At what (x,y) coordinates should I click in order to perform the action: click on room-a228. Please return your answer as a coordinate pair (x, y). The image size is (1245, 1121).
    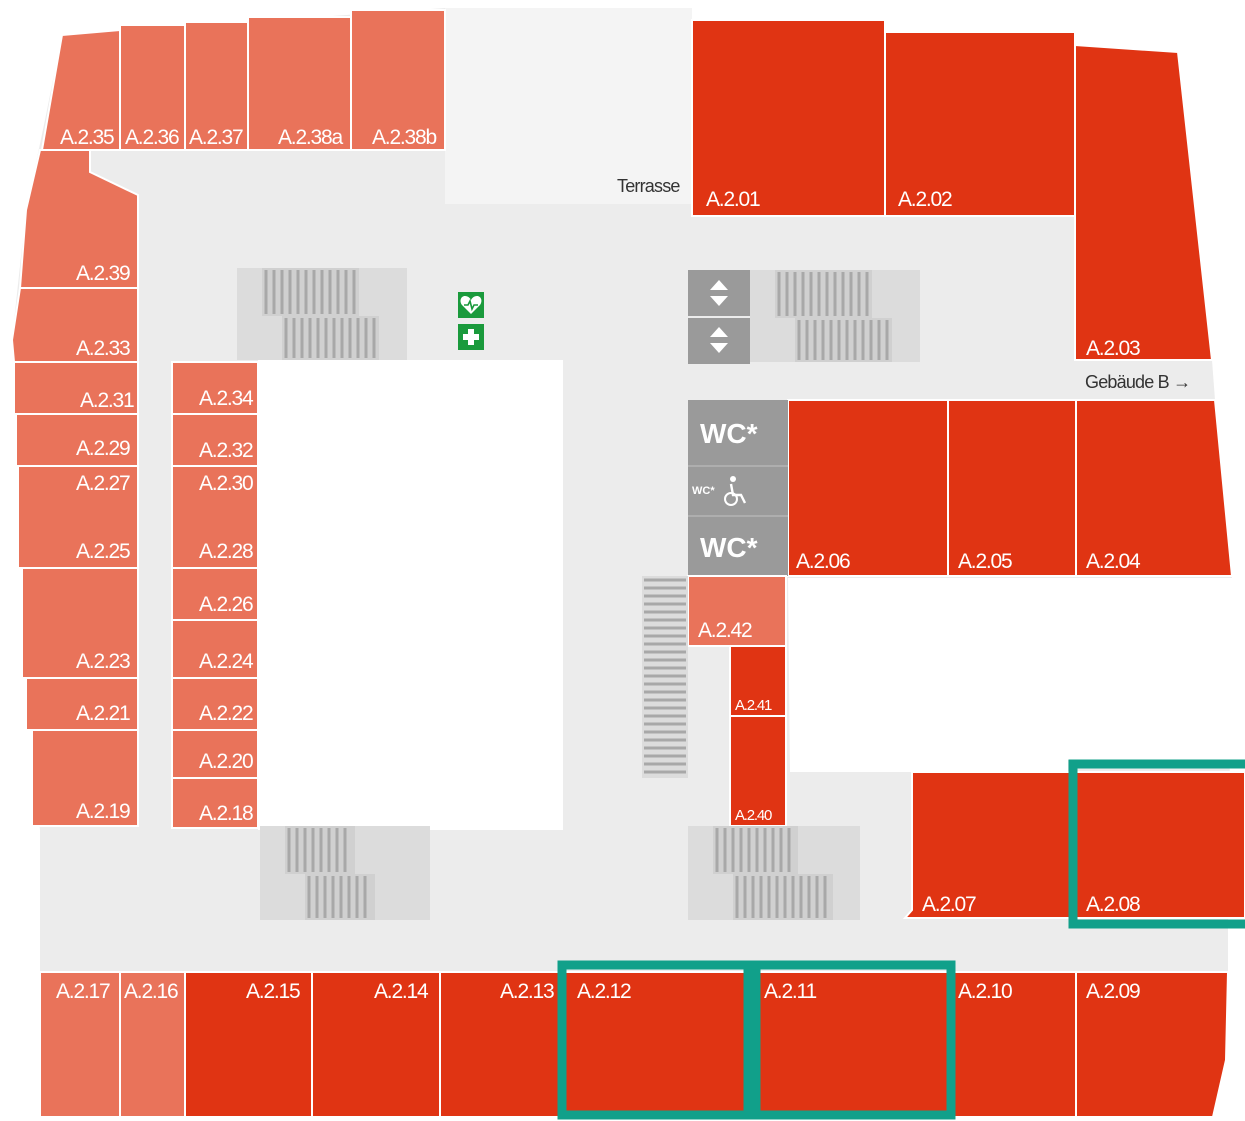
    Looking at the image, I should click on (215, 517).